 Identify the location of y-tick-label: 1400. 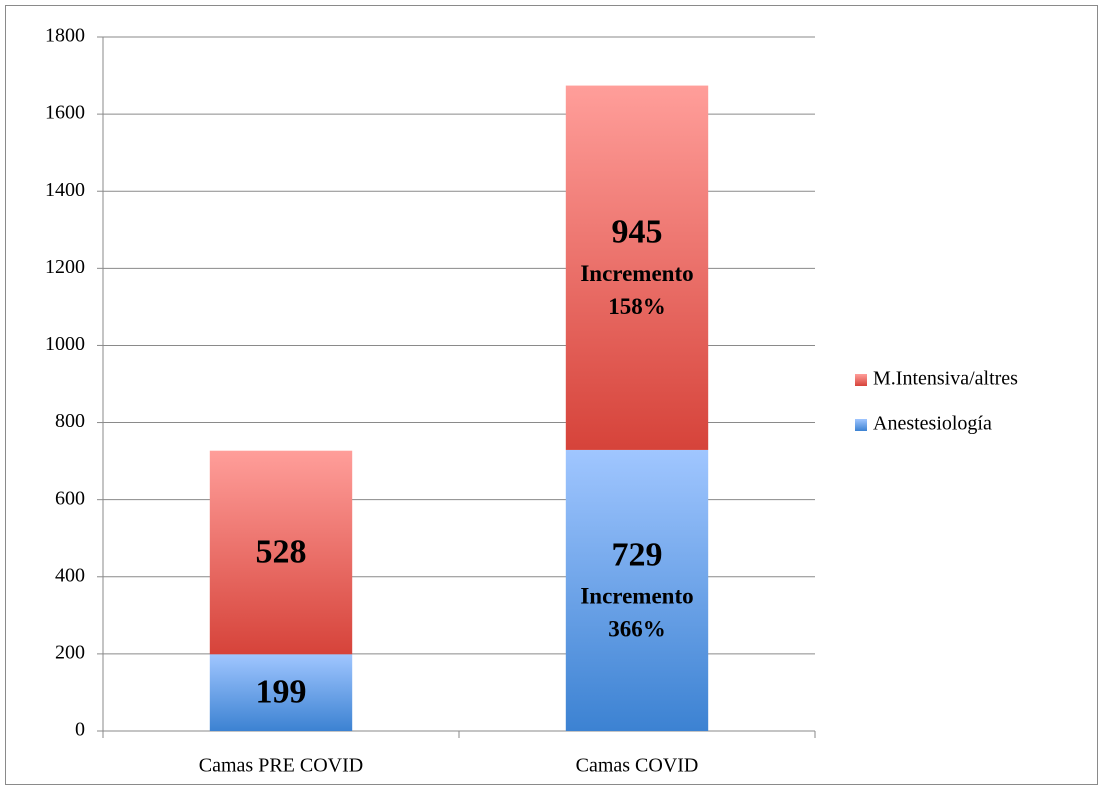
(65, 190).